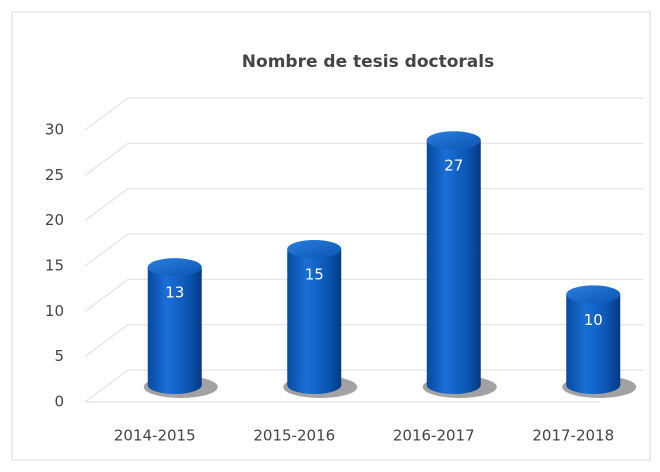 The image size is (660, 472). What do you see at coordinates (155, 436) in the screenshot?
I see `x-tick-label: 2014-2015` at bounding box center [155, 436].